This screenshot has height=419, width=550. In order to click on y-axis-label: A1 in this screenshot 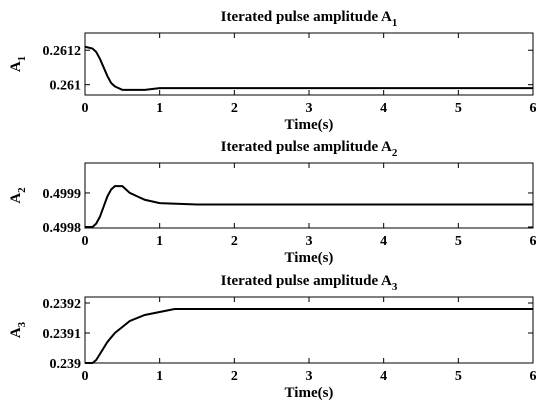, I will do `click(18, 64)`.